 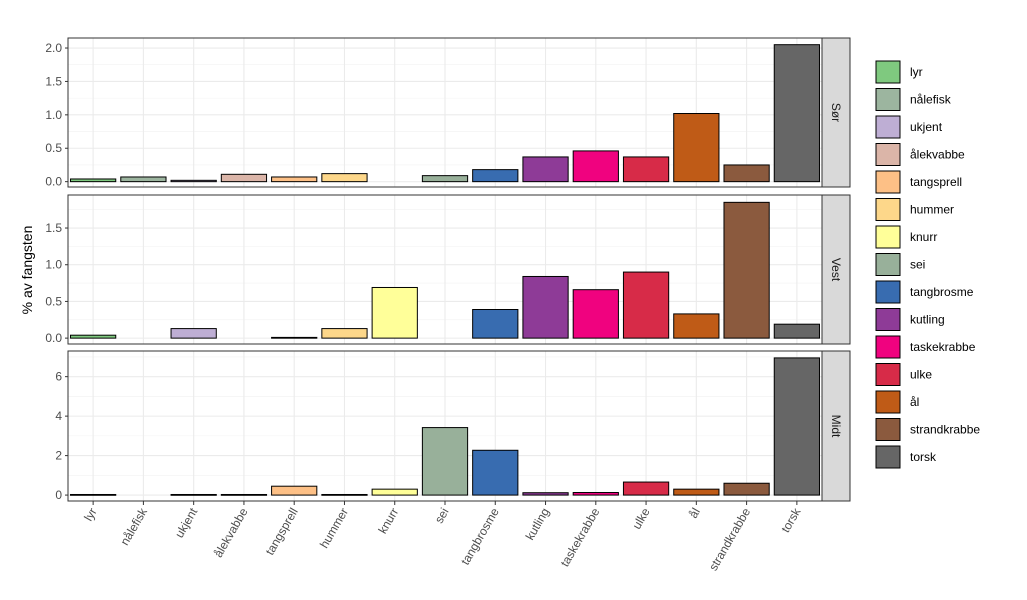 What do you see at coordinates (545, 307) in the screenshot?
I see `bar-vest-kutling` at bounding box center [545, 307].